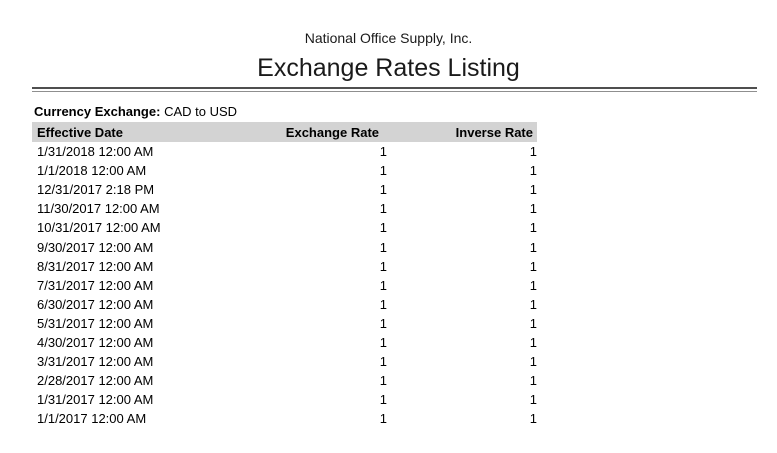 Image resolution: width=777 pixels, height=453 pixels. I want to click on effective-date-cell: 2/28/2017 12:00 AM, so click(95, 381).